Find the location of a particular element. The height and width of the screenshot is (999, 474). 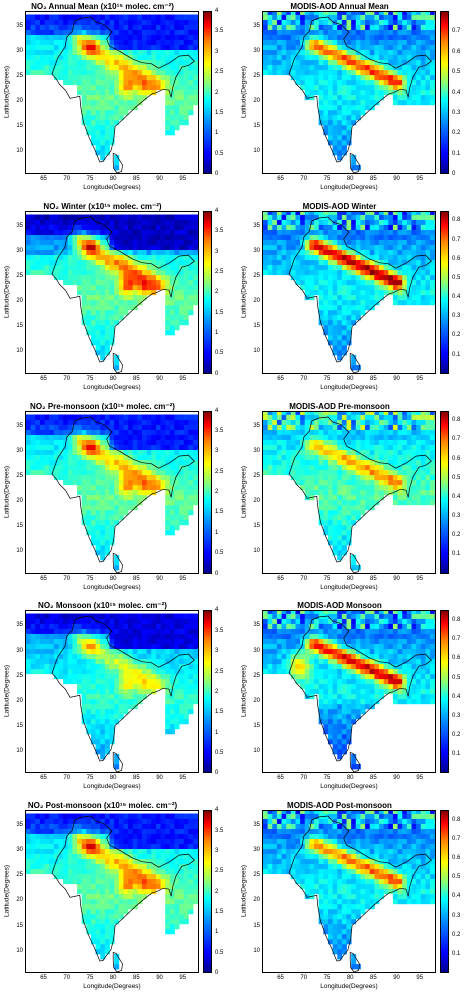

y-tick: 35 is located at coordinates (256, 26).